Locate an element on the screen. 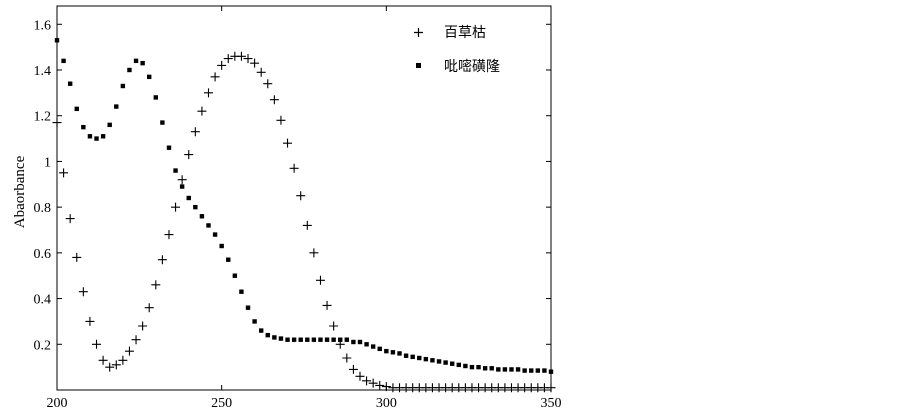  legend-marker-square-icon is located at coordinates (418, 65).